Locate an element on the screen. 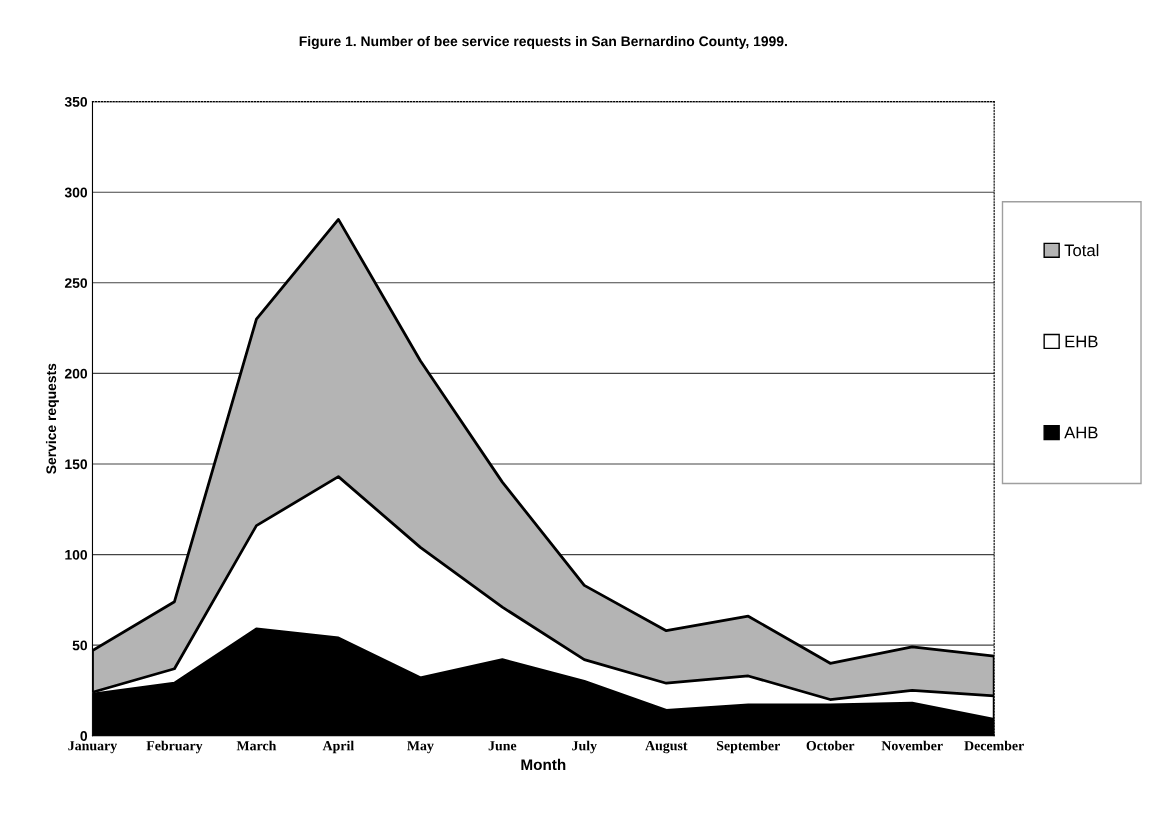 The width and height of the screenshot is (1156, 813). x-tick-label: July is located at coordinates (584, 747).